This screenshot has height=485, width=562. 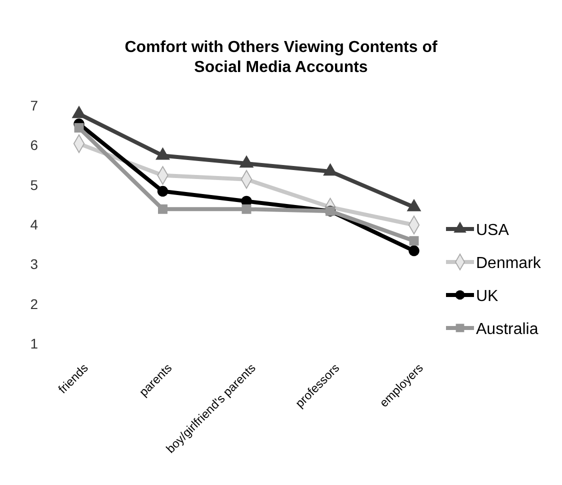 I want to click on y-tick-label: 3, so click(x=34, y=264).